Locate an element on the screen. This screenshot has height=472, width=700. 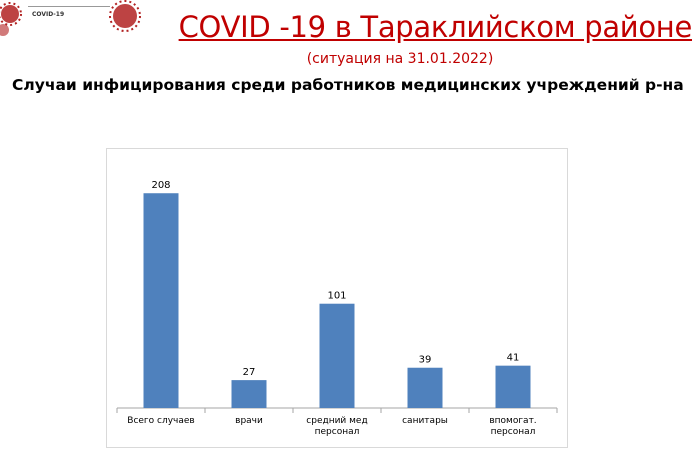
category-label: средний мед is located at coordinates (336, 421).